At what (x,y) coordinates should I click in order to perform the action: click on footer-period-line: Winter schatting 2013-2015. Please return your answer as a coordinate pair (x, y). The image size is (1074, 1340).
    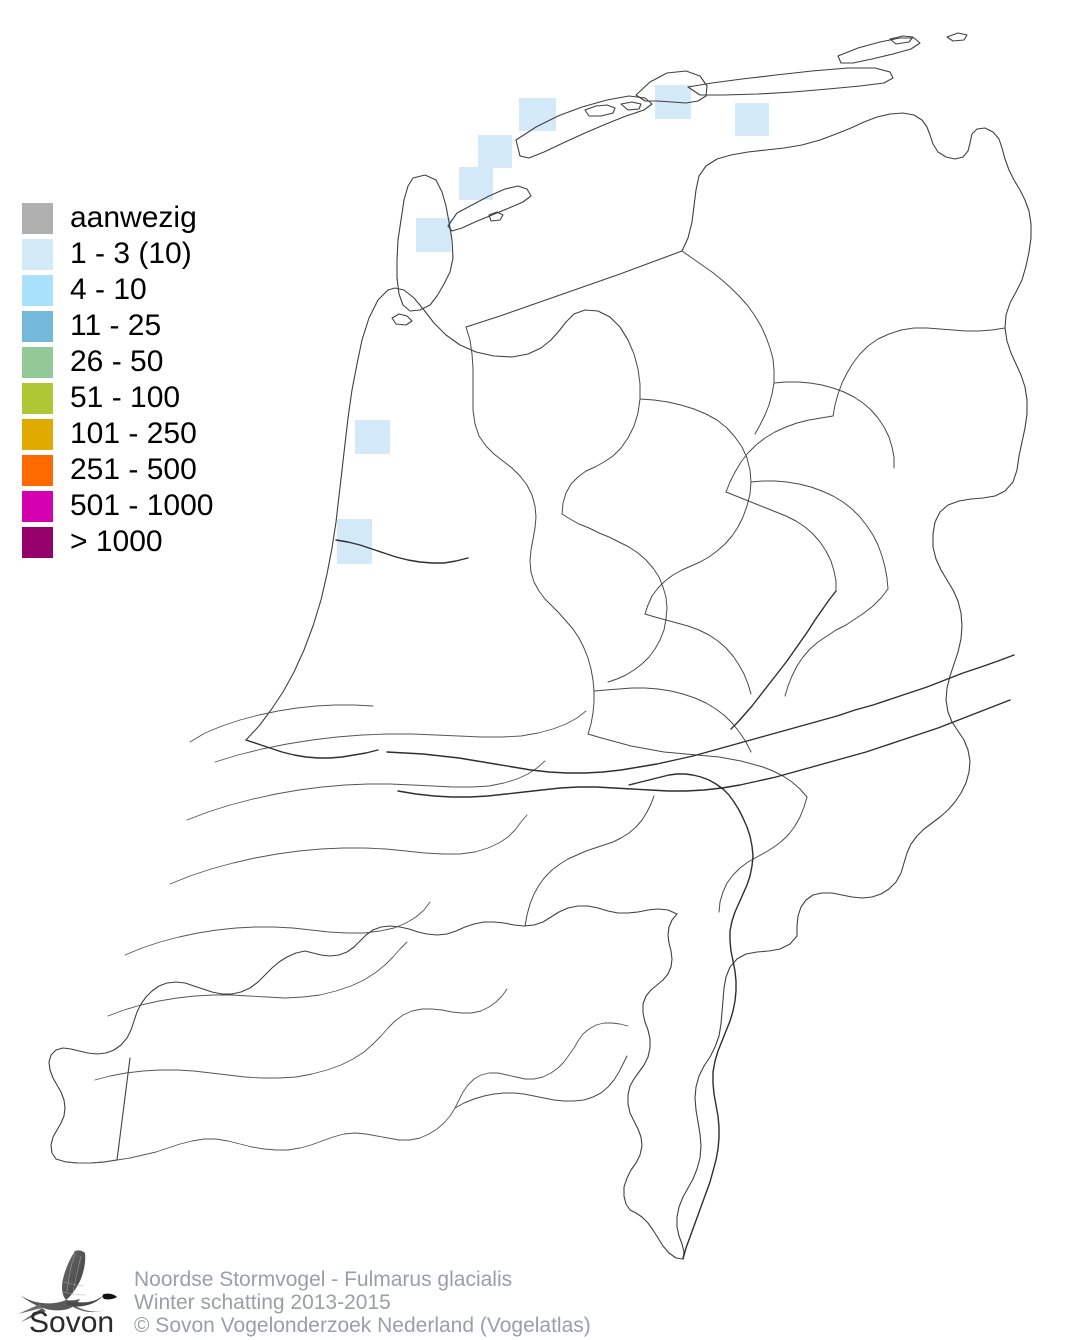
    Looking at the image, I should click on (262, 1302).